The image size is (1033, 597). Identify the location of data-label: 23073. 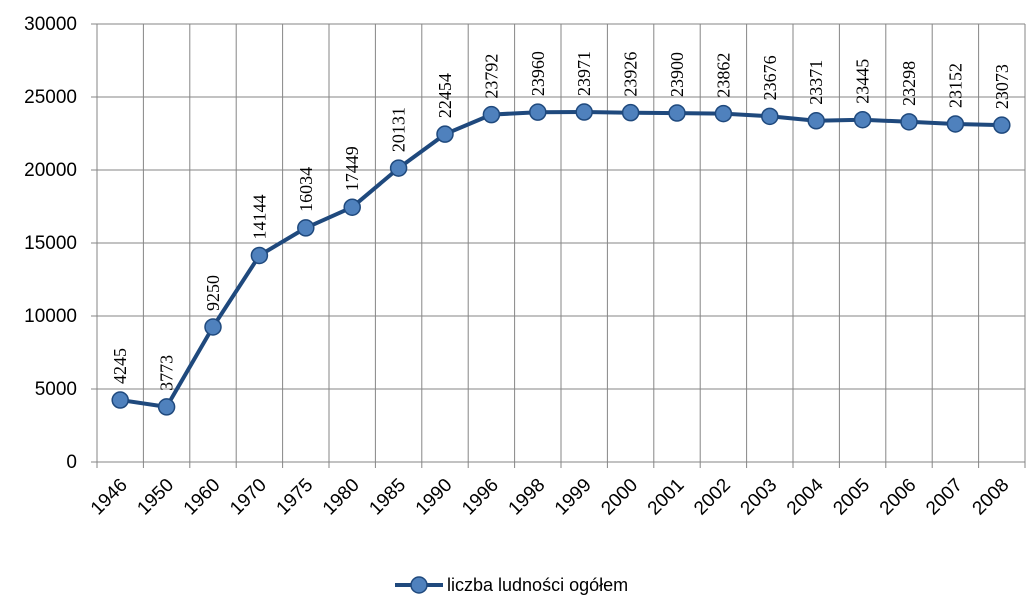
(1002, 86).